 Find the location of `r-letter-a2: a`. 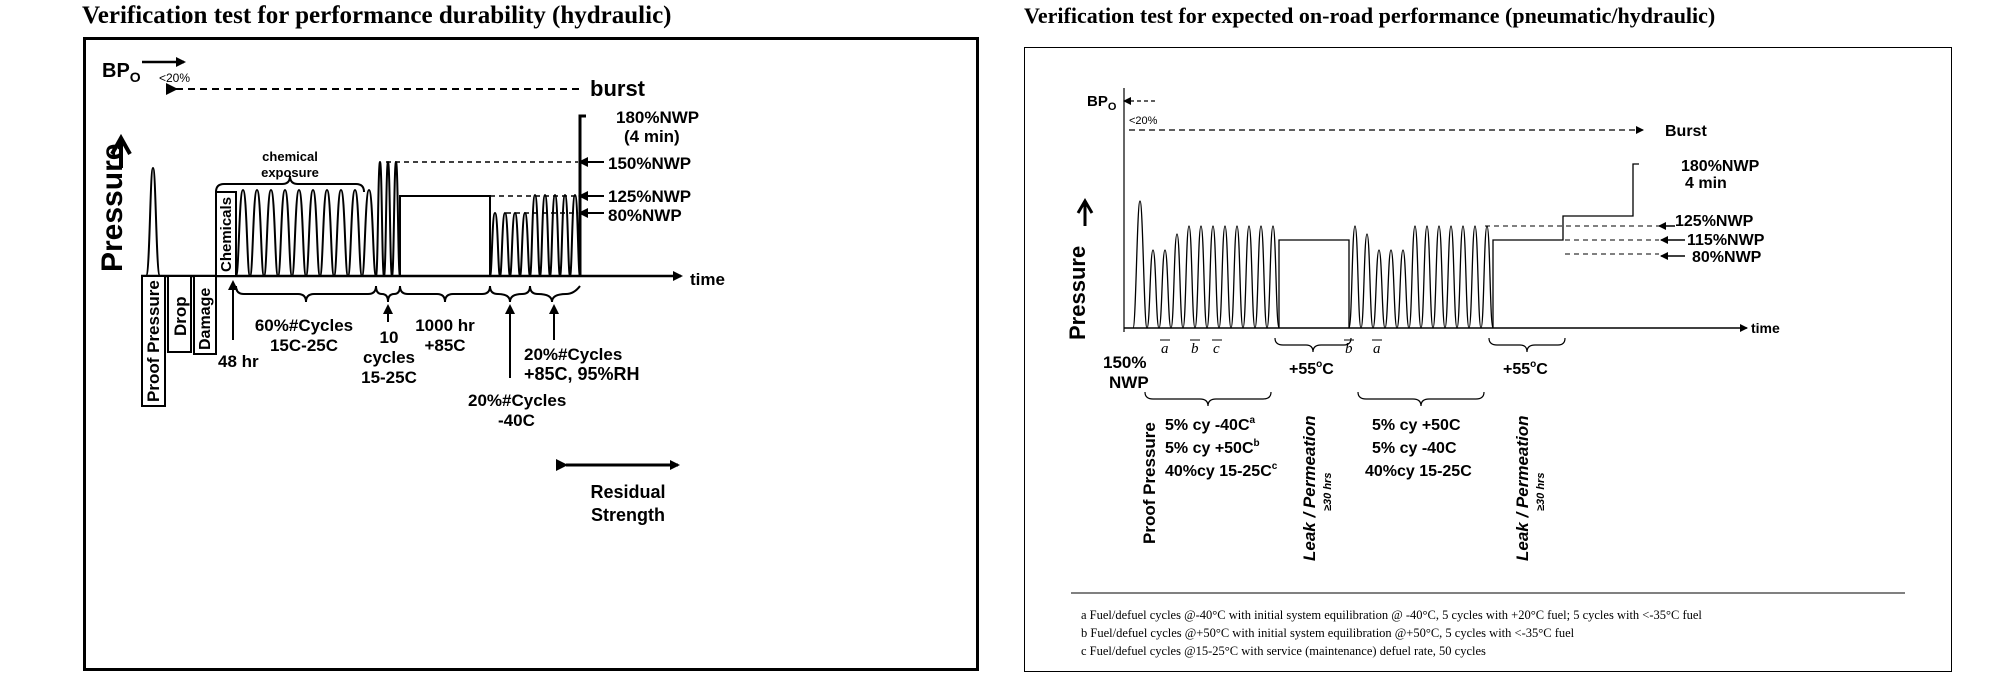

r-letter-a2: a is located at coordinates (1377, 349).